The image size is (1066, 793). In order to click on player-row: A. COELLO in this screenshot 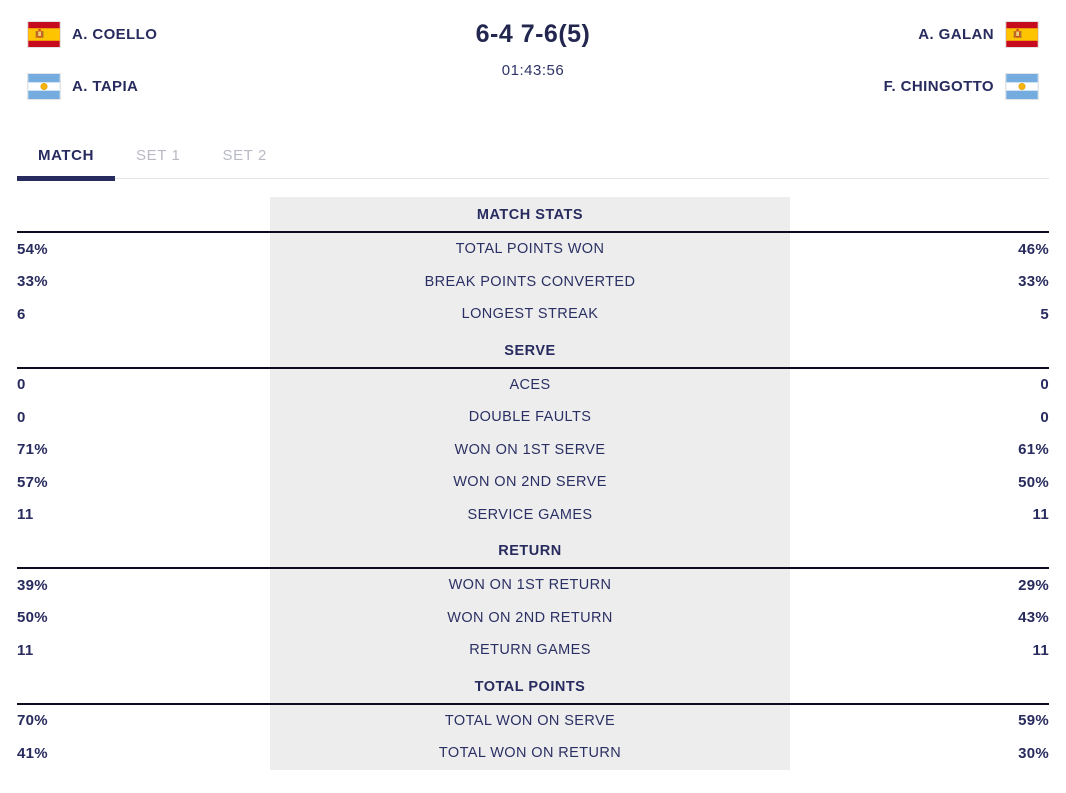, I will do `click(92, 34)`.